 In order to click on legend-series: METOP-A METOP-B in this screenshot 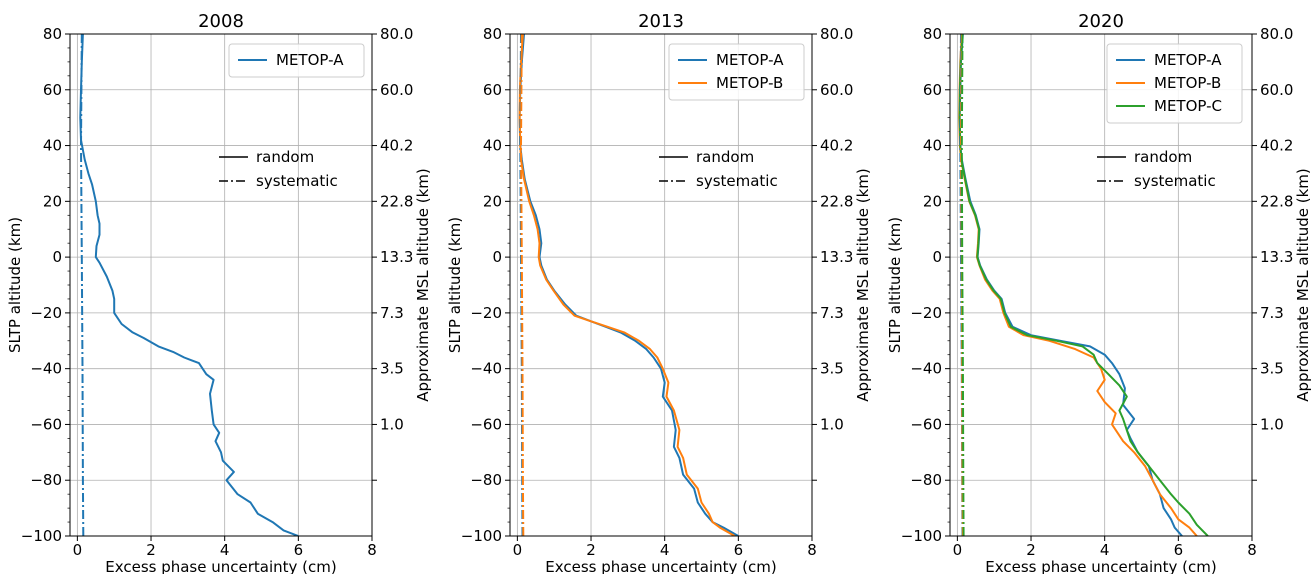, I will do `click(736, 72)`.